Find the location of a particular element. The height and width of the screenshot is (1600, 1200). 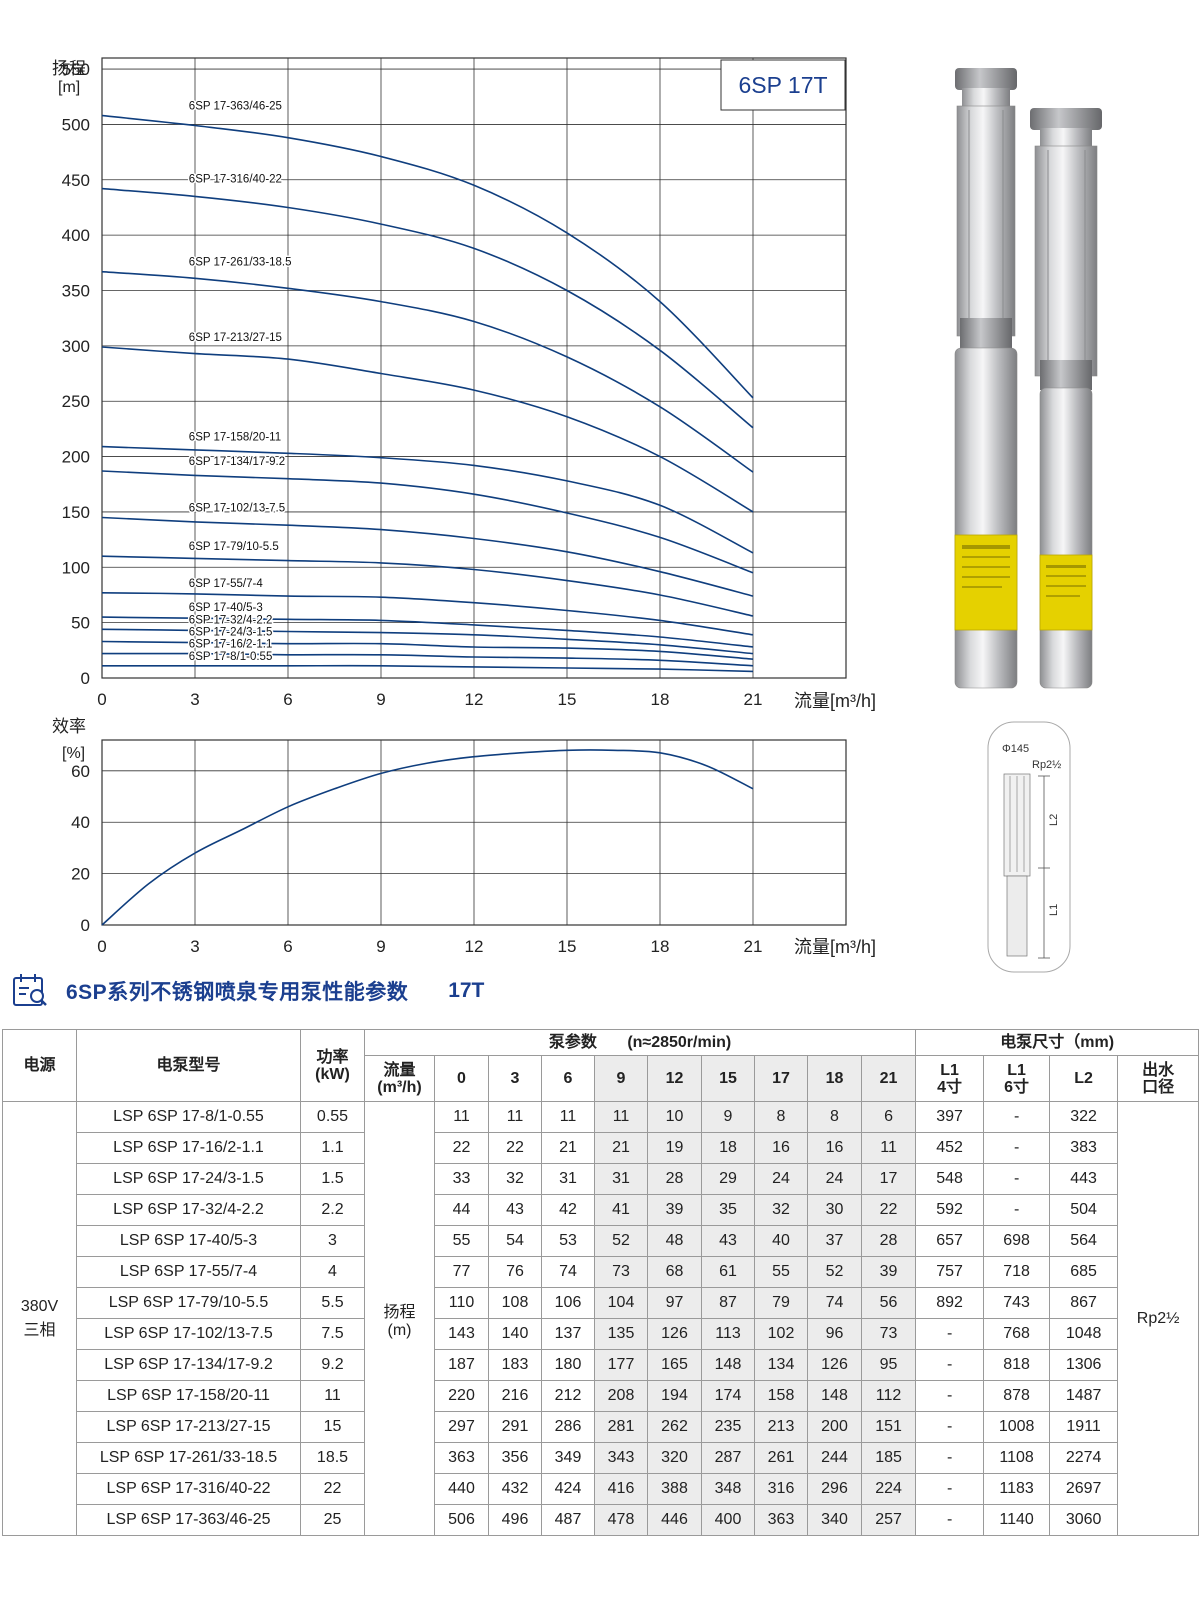

head-value: 32 is located at coordinates (781, 1210).